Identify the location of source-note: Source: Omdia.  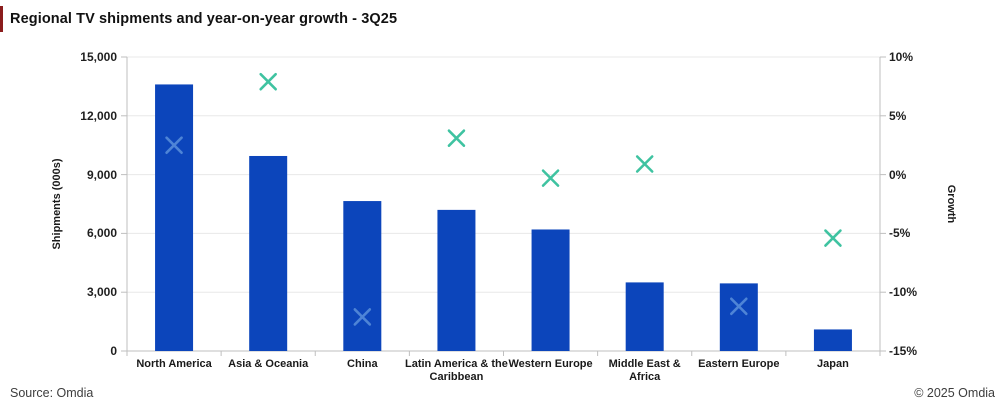
(52, 393).